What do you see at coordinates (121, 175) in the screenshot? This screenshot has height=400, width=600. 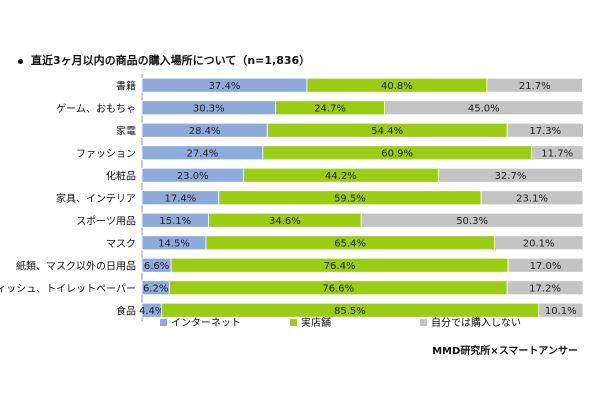 I see `category-label: 化粧品` at bounding box center [121, 175].